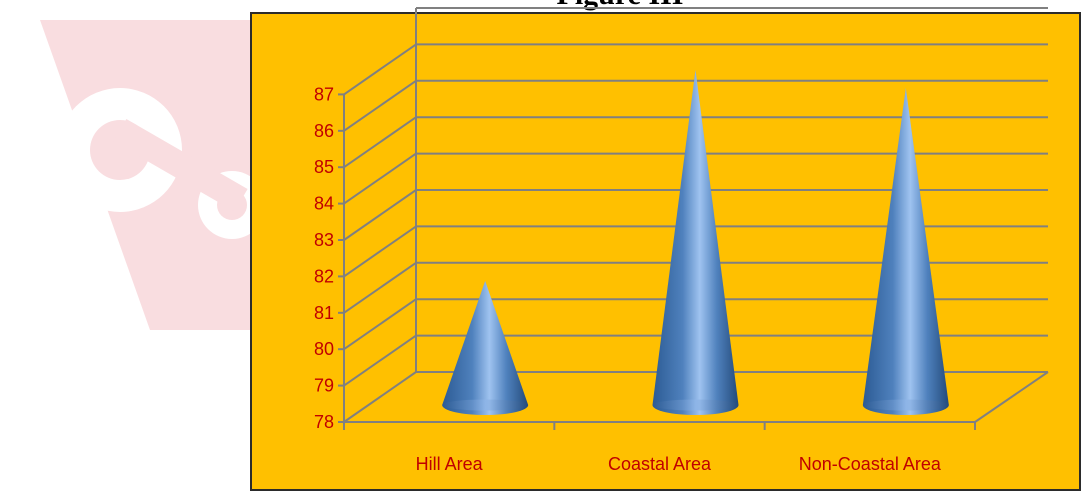 Image resolution: width=1089 pixels, height=495 pixels. I want to click on y-tick-label: 80, so click(324, 349).